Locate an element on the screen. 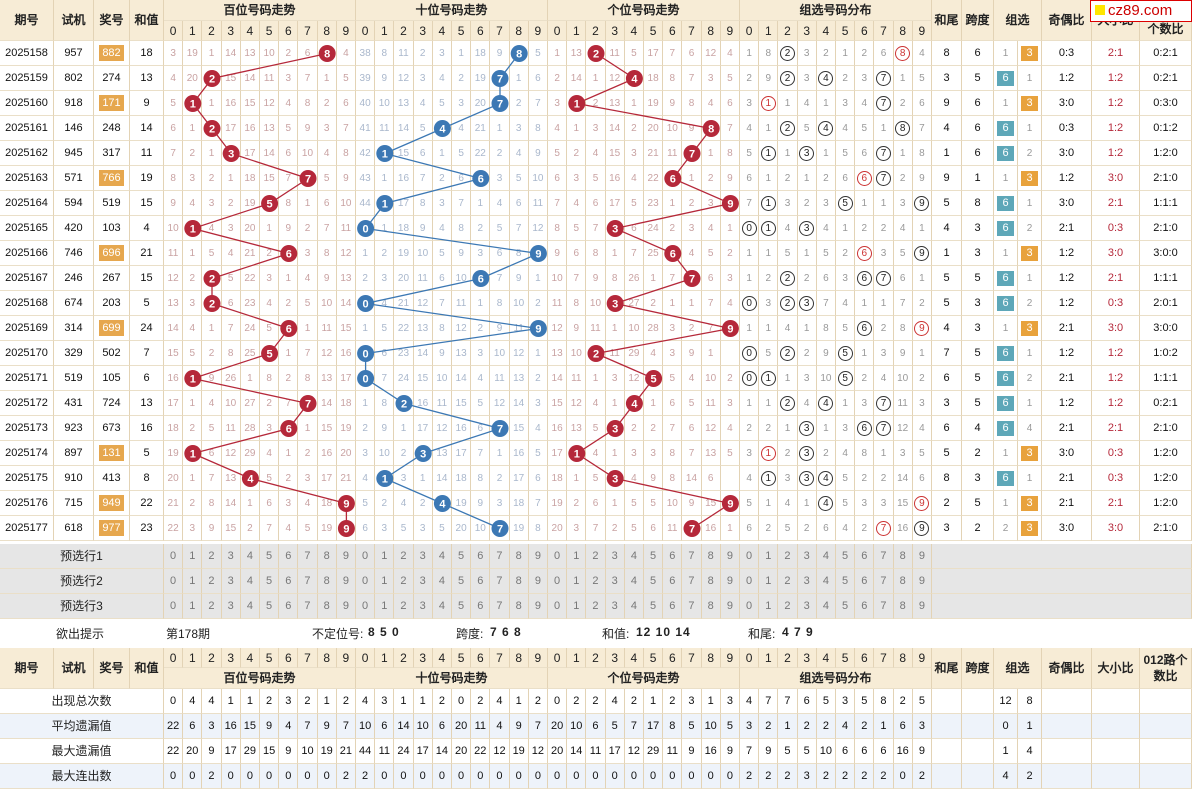 The width and height of the screenshot is (1192, 789). te-cell: 12 is located at coordinates (404, 78).